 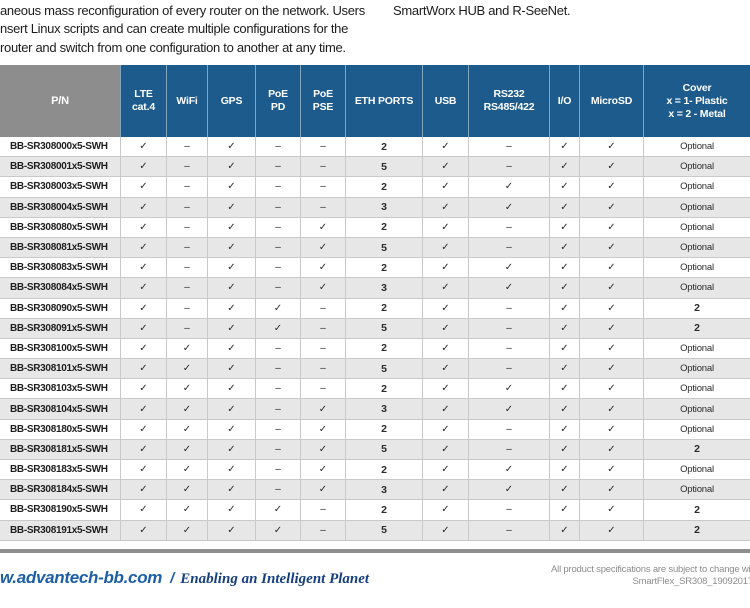 I want to click on cell-pn: BB-SR308104x5-SWH, so click(x=60, y=409).